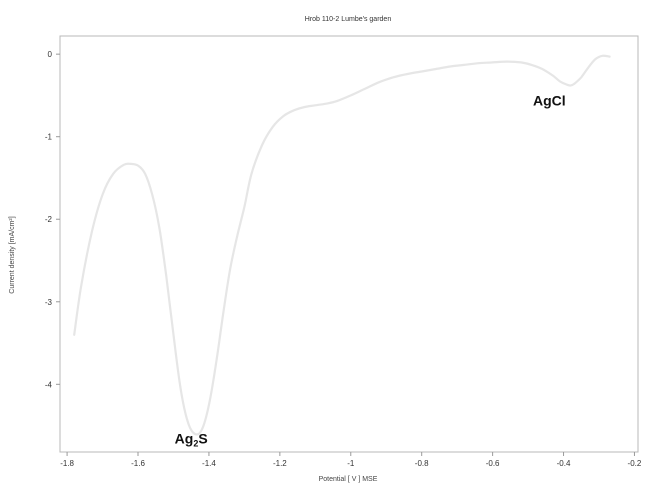  What do you see at coordinates (549, 100) in the screenshot?
I see `annotation-label: AgCl` at bounding box center [549, 100].